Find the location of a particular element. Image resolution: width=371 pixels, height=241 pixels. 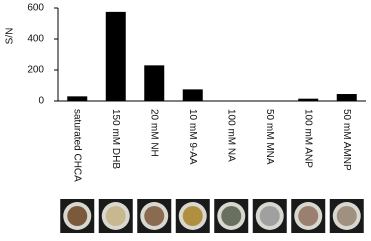

x-tick-label: 100 mM ANP is located at coordinates (308, 138).